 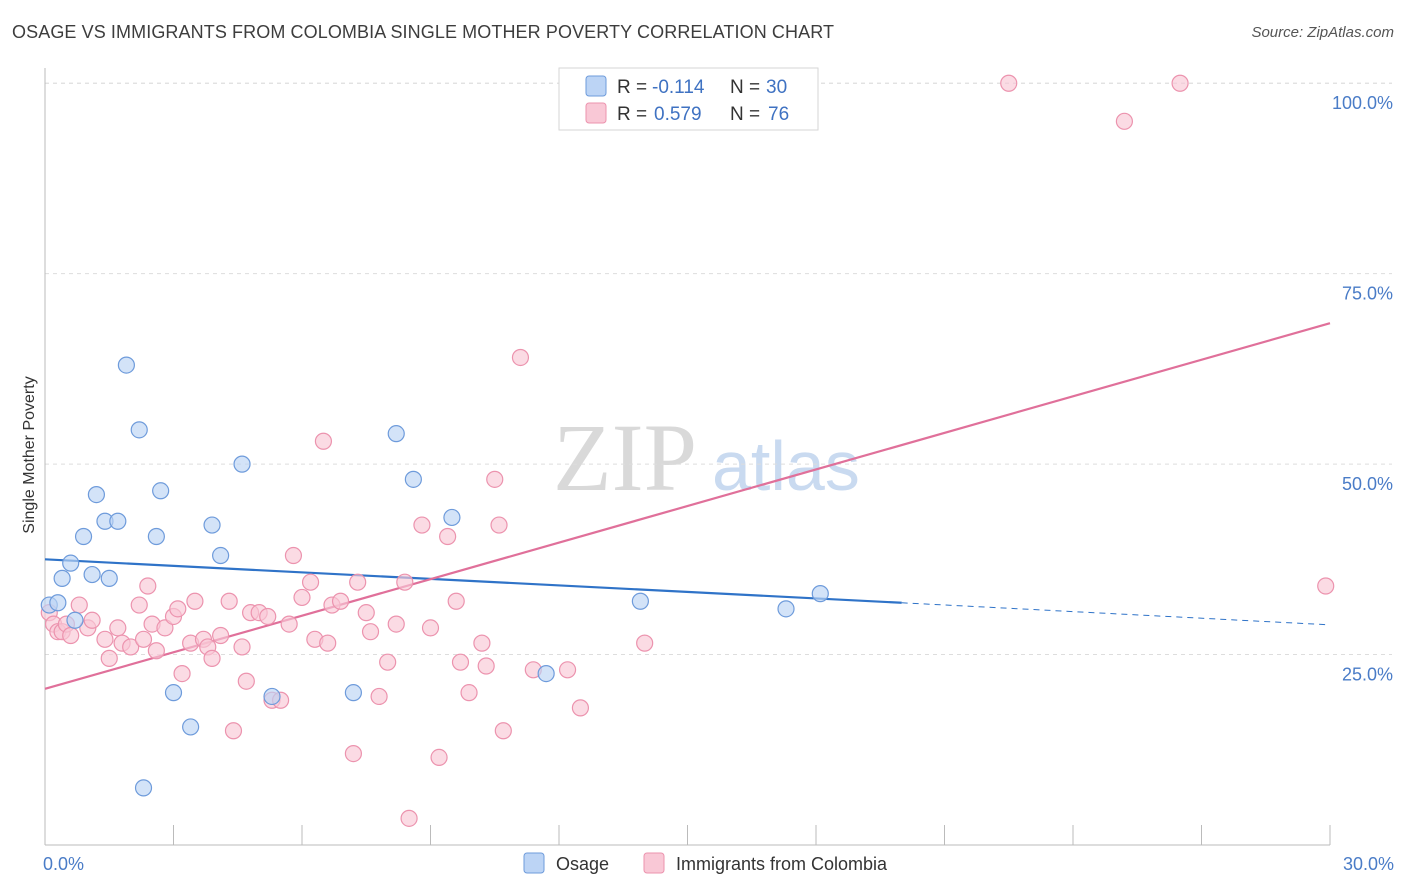 I want to click on series-legend: Osage Immigrants from Colombia, so click(x=705, y=863).